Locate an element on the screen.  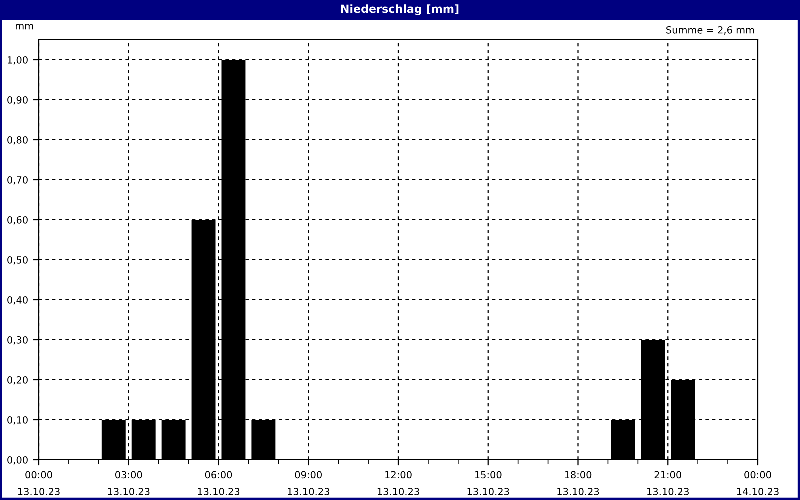
y-tick-label: 0,40 is located at coordinates (18, 300).